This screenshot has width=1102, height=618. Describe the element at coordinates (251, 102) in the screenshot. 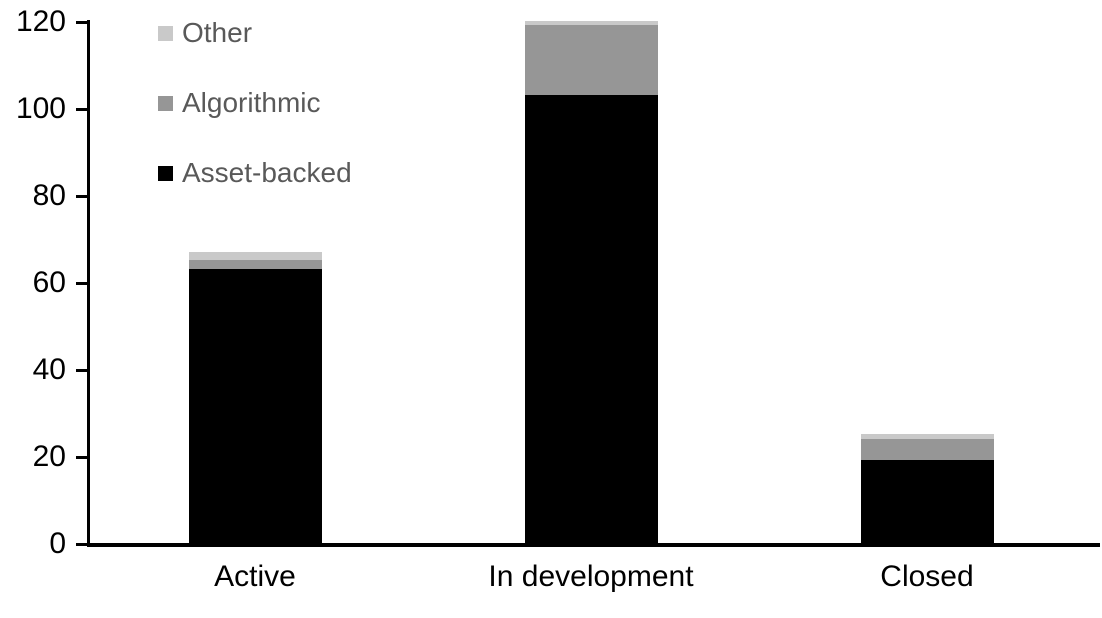

I see `legend-label: Algorithmic` at that location.